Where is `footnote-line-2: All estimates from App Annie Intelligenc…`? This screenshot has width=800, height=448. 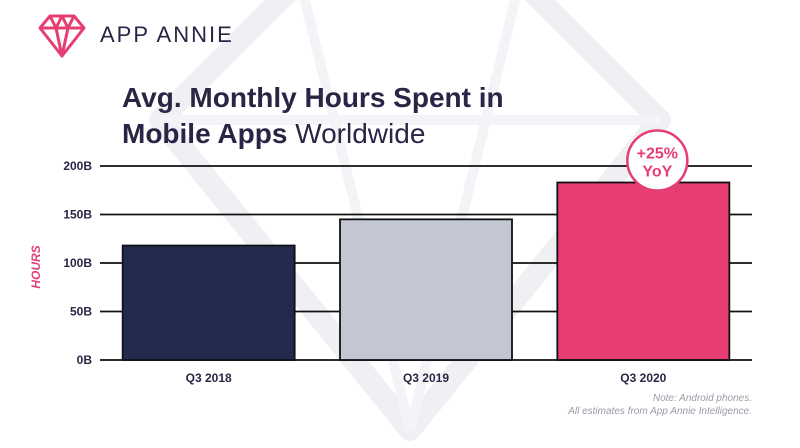 footnote-line-2: All estimates from App Annie Intelligenc… is located at coordinates (660, 411).